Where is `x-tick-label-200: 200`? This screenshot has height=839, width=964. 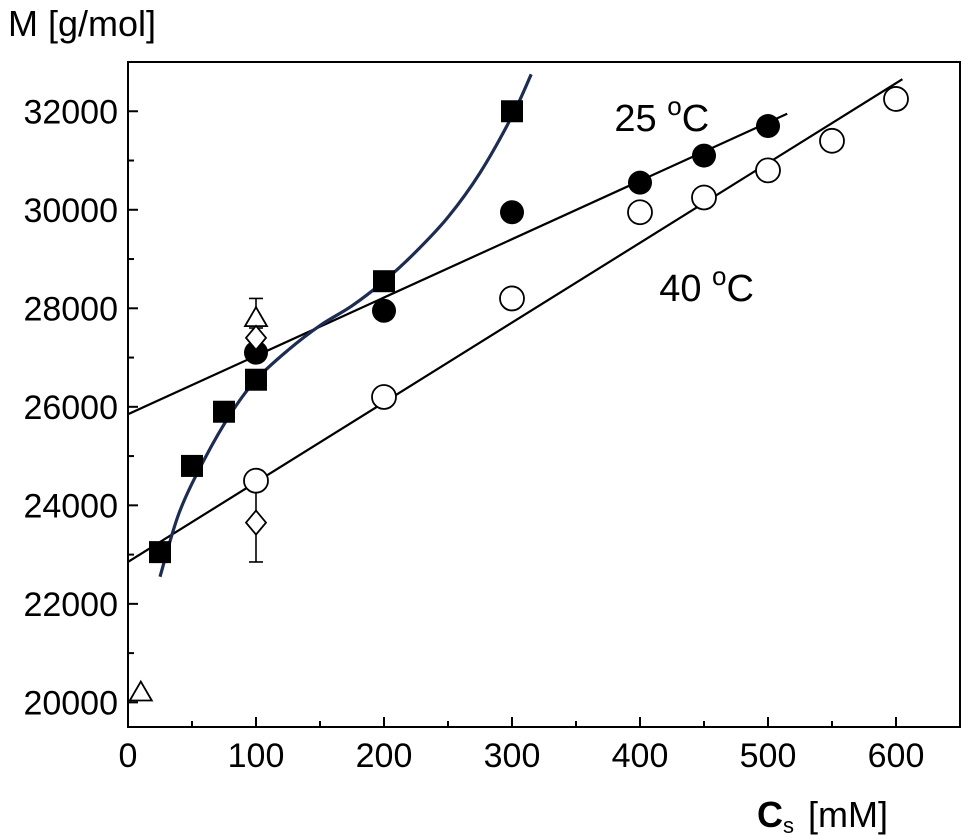 x-tick-label-200: 200 is located at coordinates (384, 756).